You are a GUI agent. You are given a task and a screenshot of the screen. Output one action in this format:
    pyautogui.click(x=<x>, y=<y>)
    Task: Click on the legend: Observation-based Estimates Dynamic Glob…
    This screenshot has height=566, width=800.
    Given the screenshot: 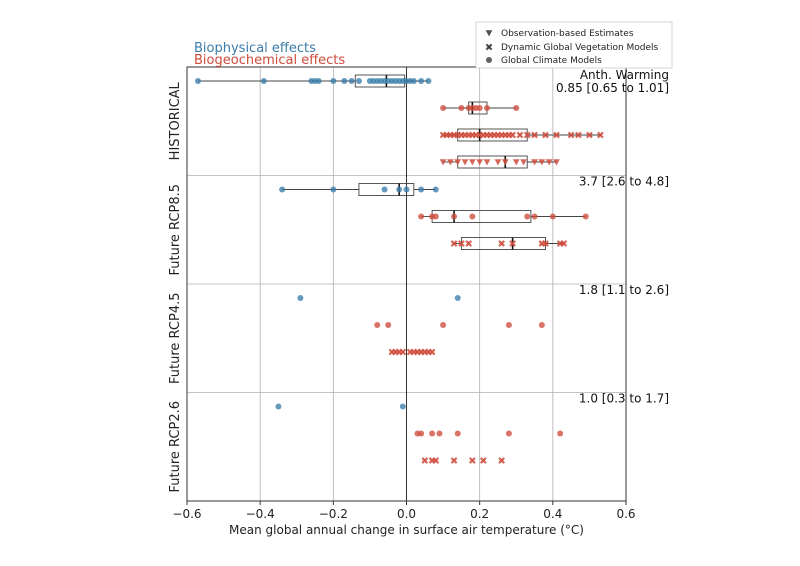 What is the action you would take?
    pyautogui.click(x=574, y=45)
    